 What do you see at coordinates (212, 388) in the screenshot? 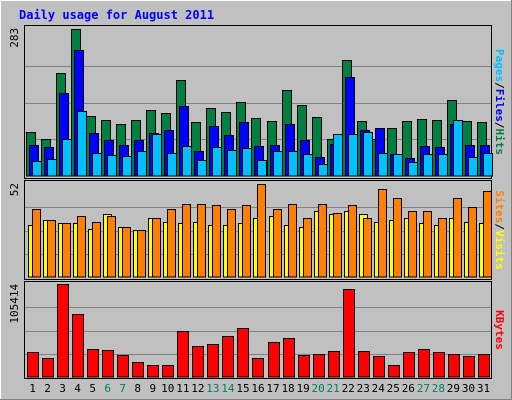
I see `x-tick-label: 13` at bounding box center [212, 388].